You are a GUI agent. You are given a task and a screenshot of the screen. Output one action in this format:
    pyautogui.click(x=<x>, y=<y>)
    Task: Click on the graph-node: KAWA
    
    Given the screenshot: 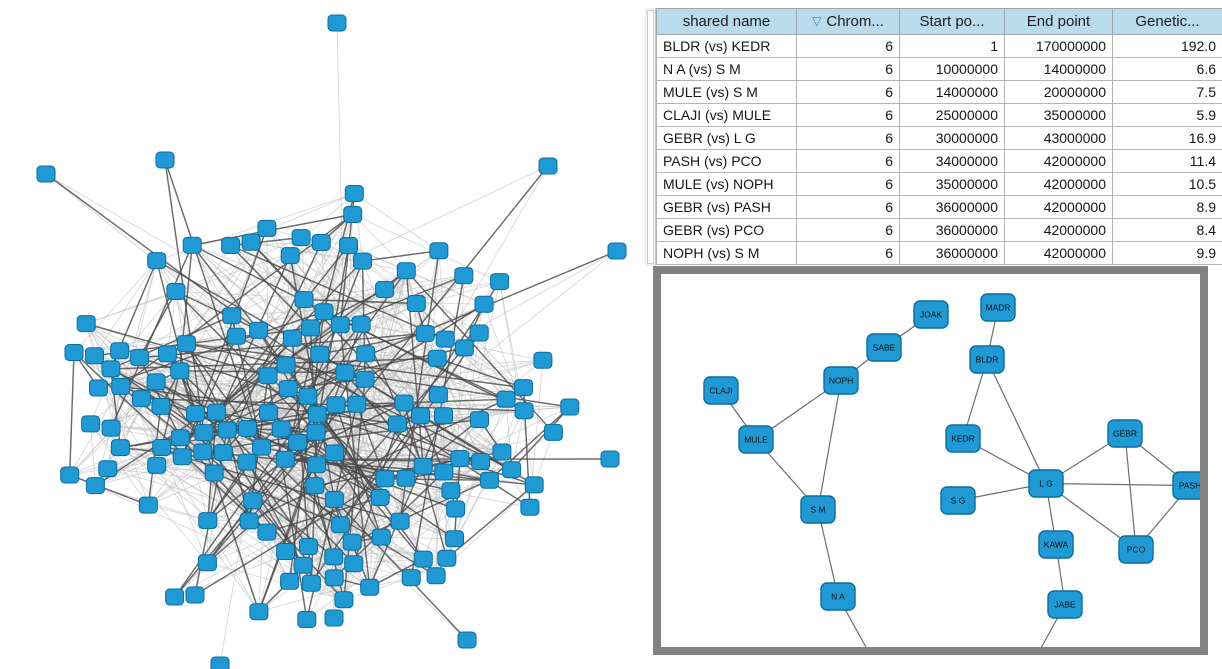 What is the action you would take?
    pyautogui.click(x=1056, y=544)
    